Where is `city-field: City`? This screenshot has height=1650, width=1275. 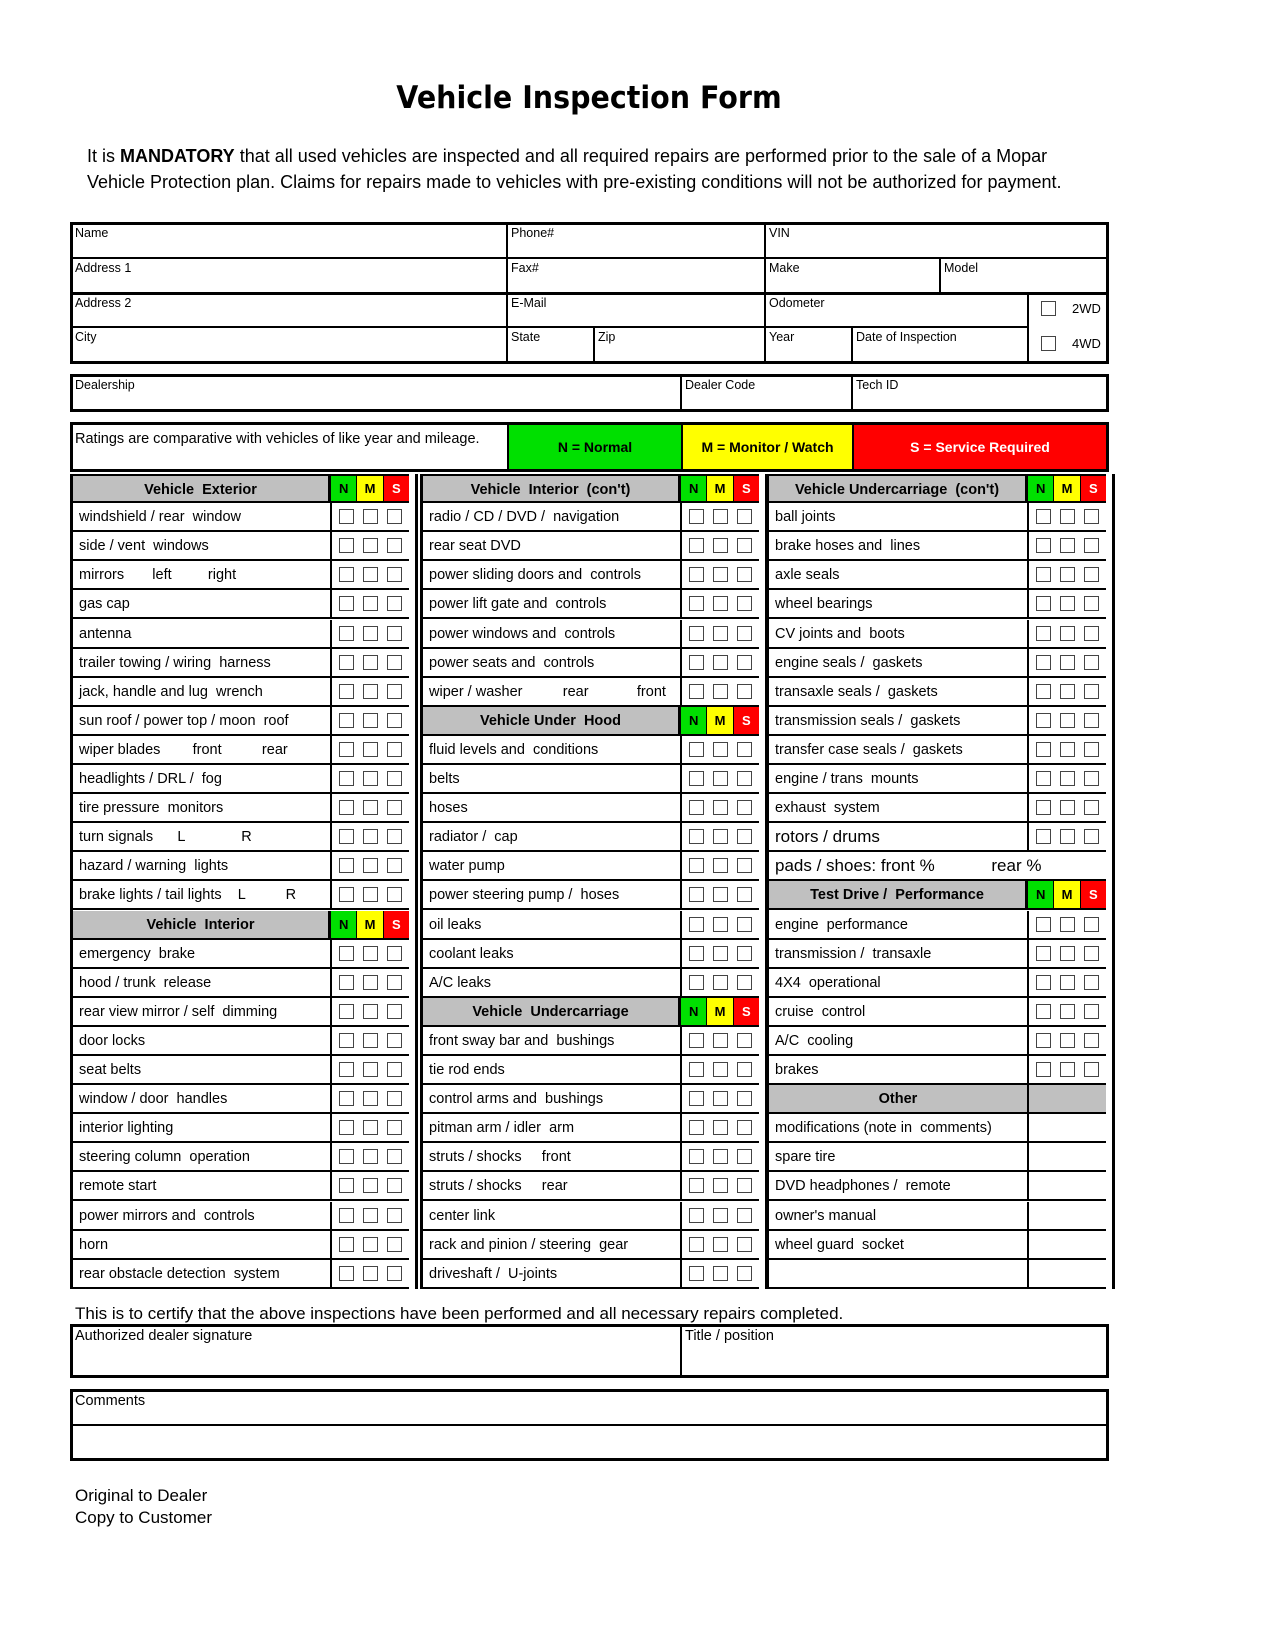
city-field: City is located at coordinates (86, 337).